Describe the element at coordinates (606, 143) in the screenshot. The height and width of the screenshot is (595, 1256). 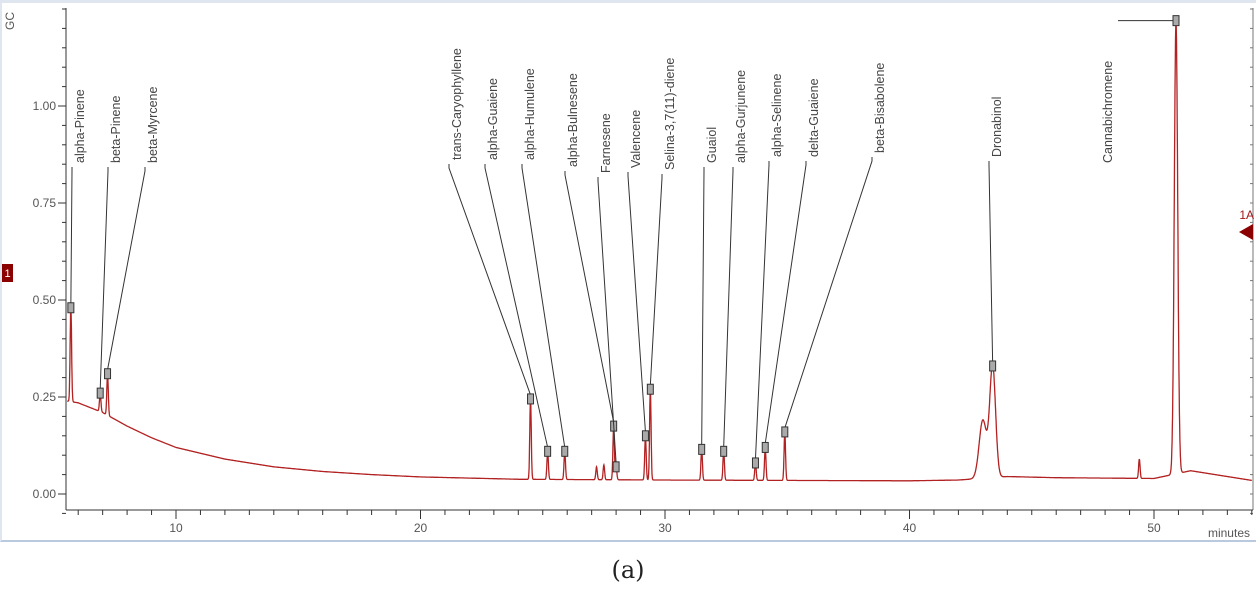
I see `peak-label: Farnesene` at that location.